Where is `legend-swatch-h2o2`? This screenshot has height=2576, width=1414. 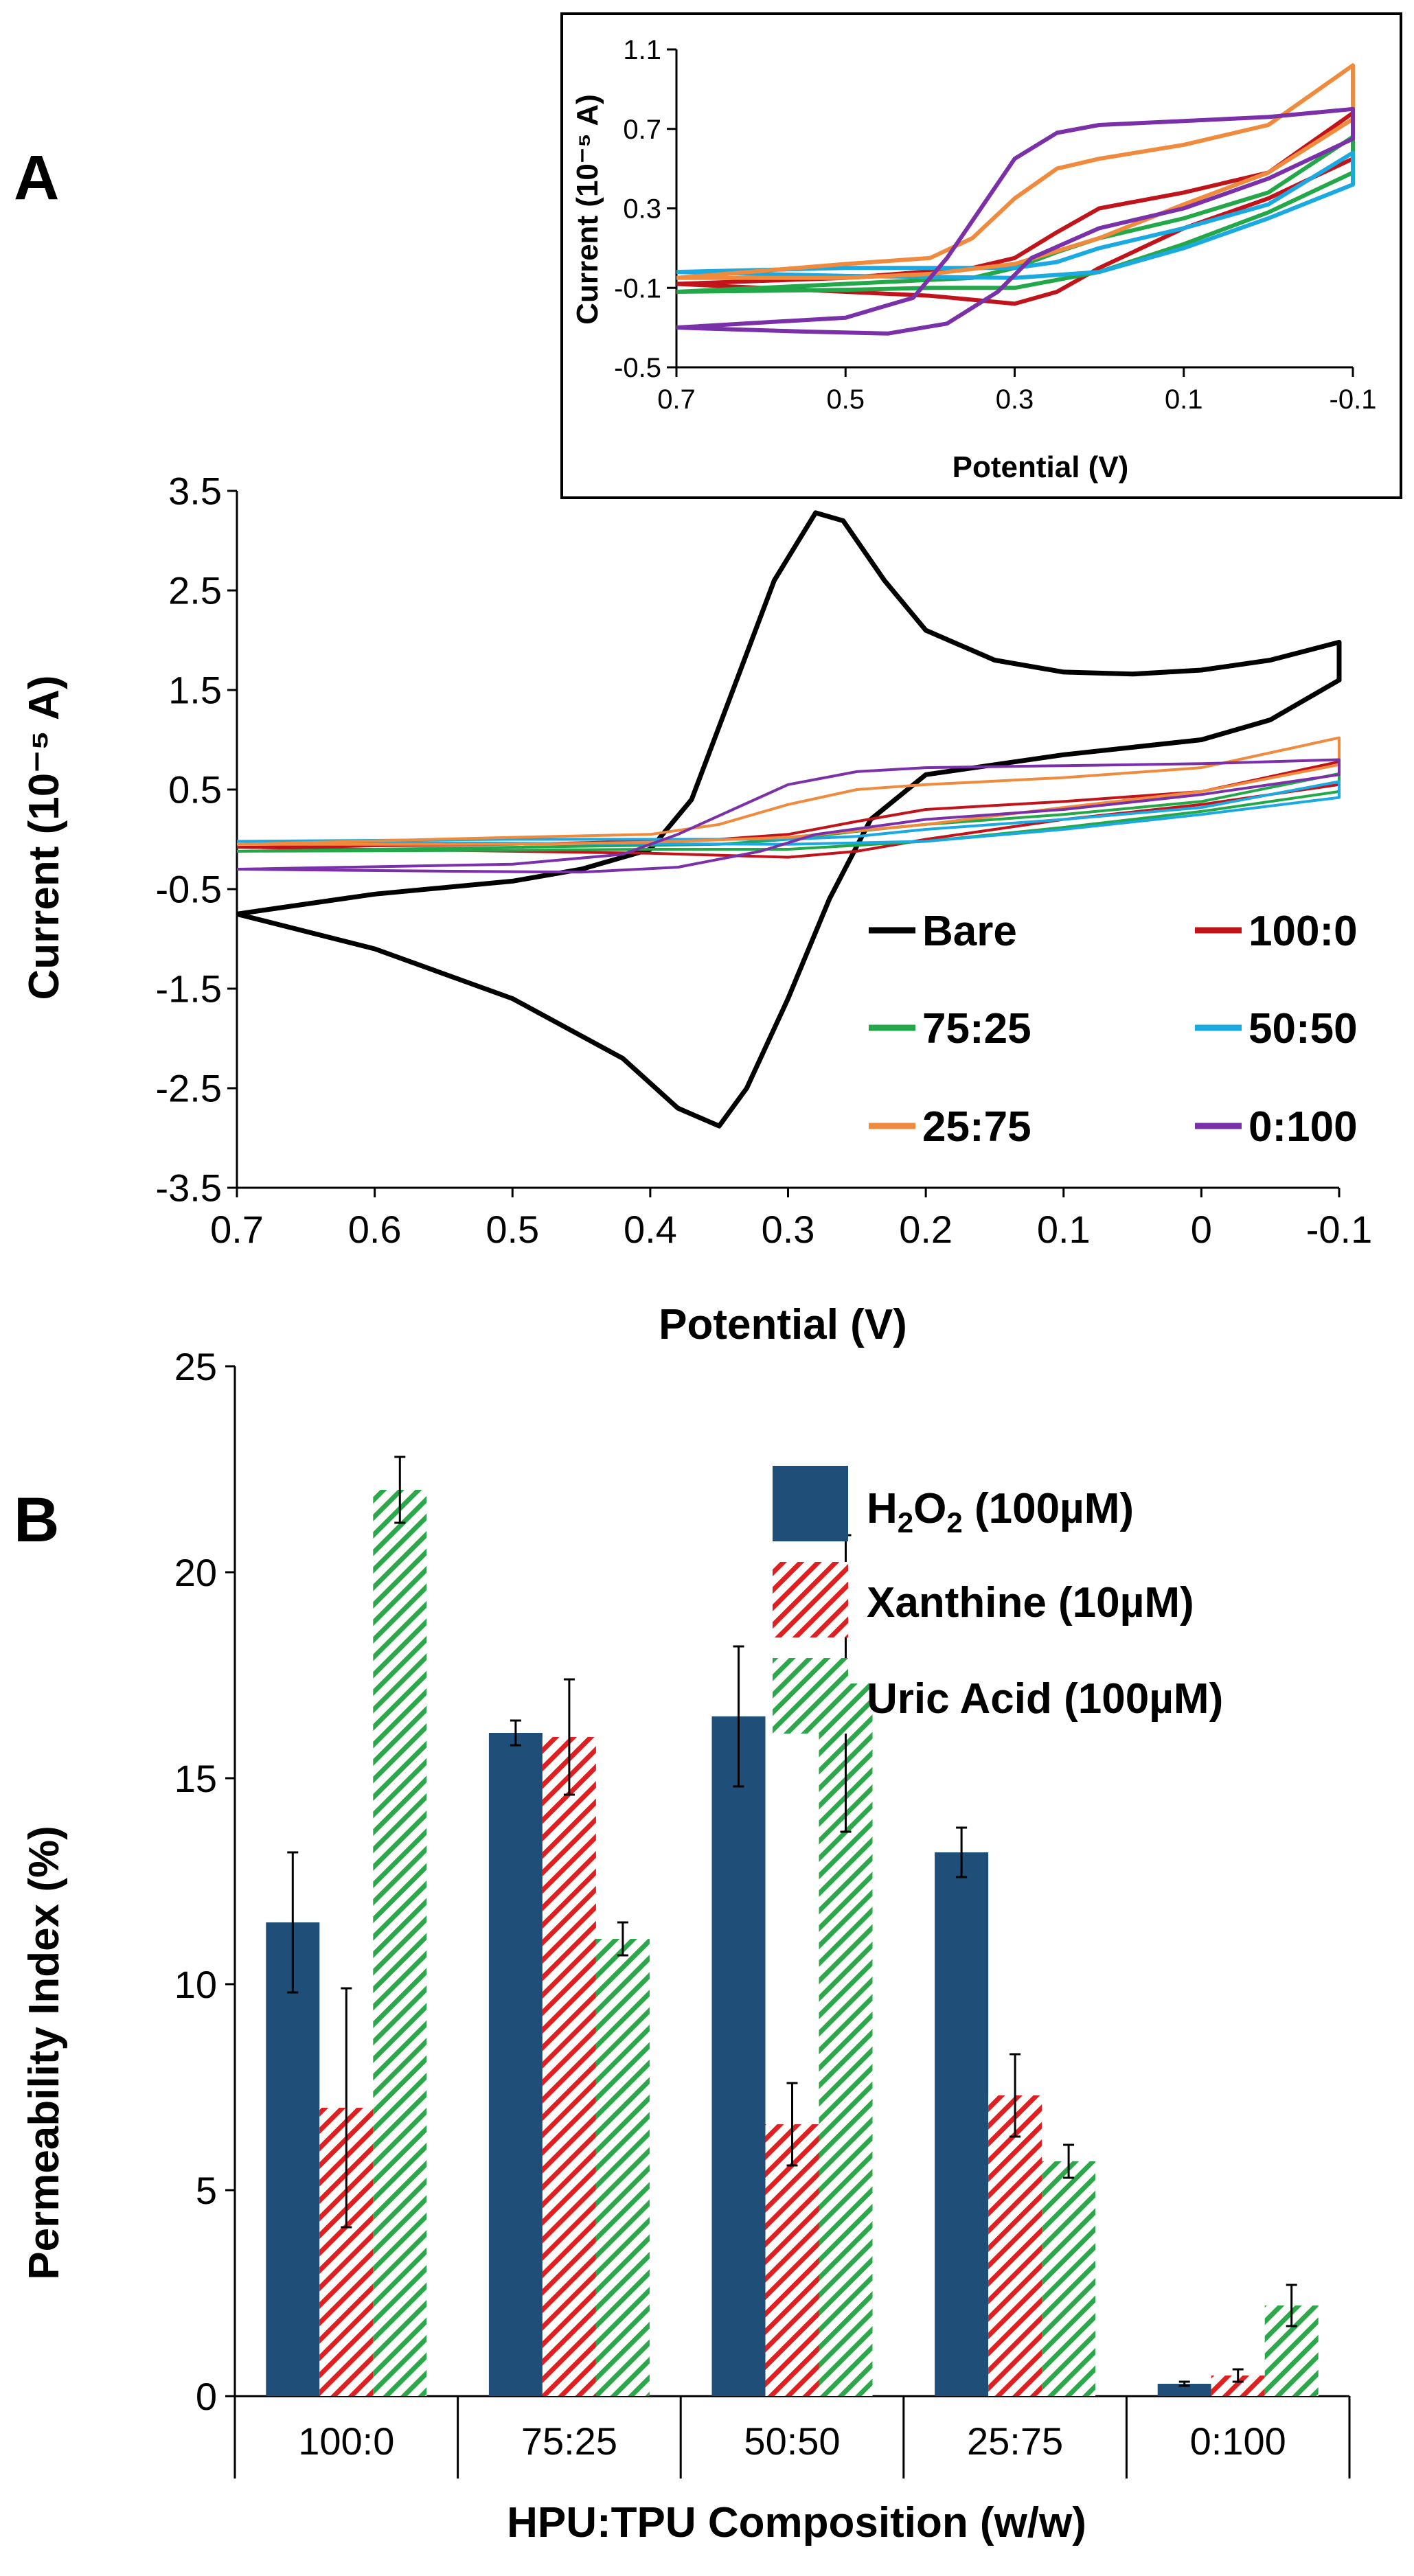 legend-swatch-h2o2 is located at coordinates (810, 1503).